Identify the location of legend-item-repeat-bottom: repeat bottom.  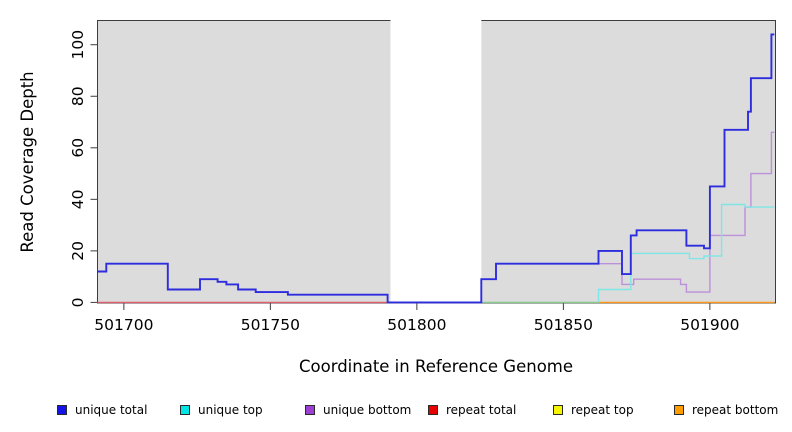
(726, 410).